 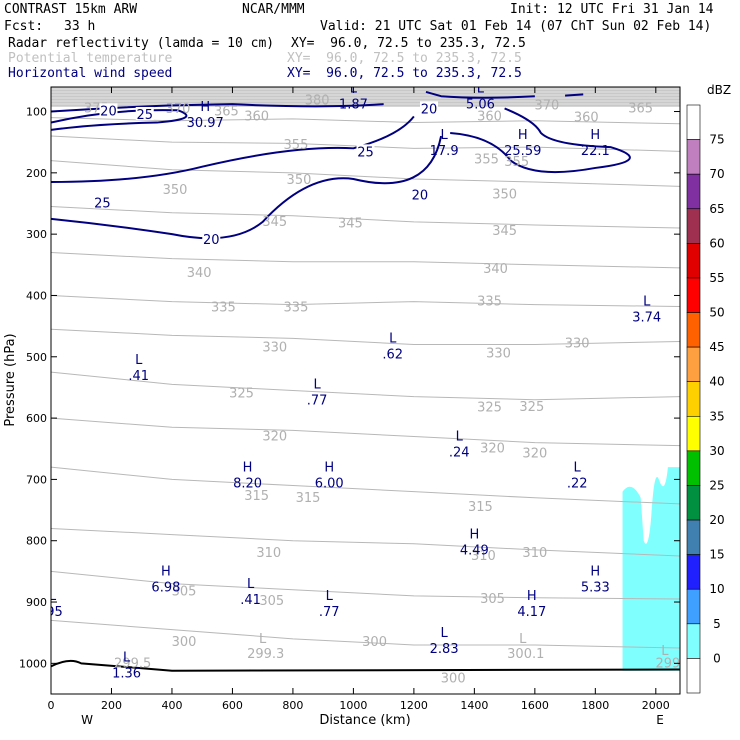 I want to click on theta-contour-label: 330, so click(x=498, y=354).